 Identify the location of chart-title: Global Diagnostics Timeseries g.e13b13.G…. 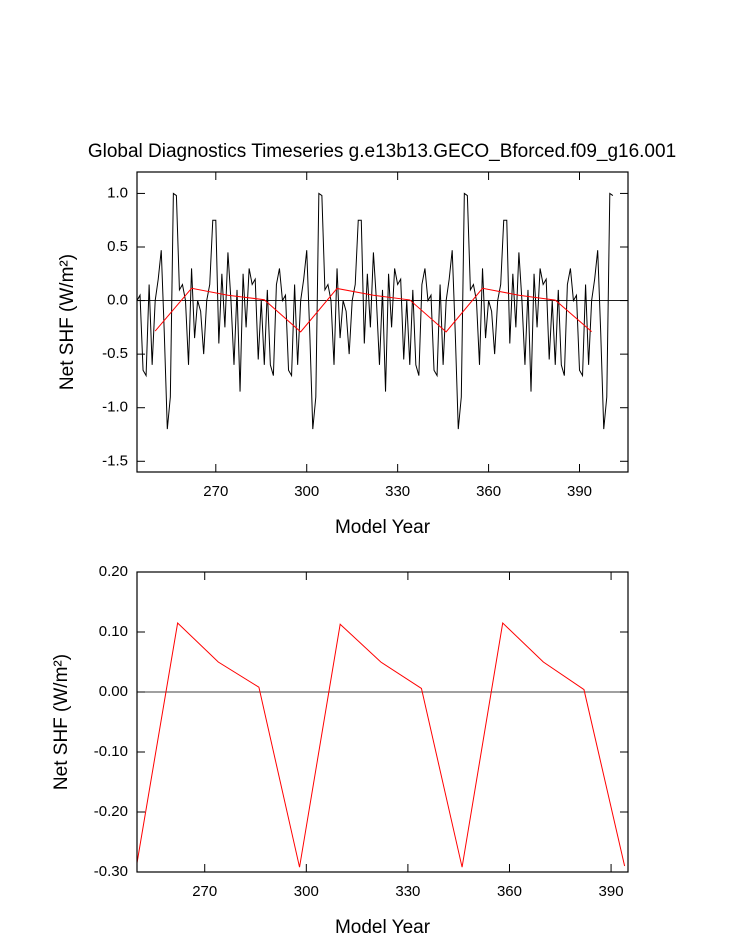
(382, 151).